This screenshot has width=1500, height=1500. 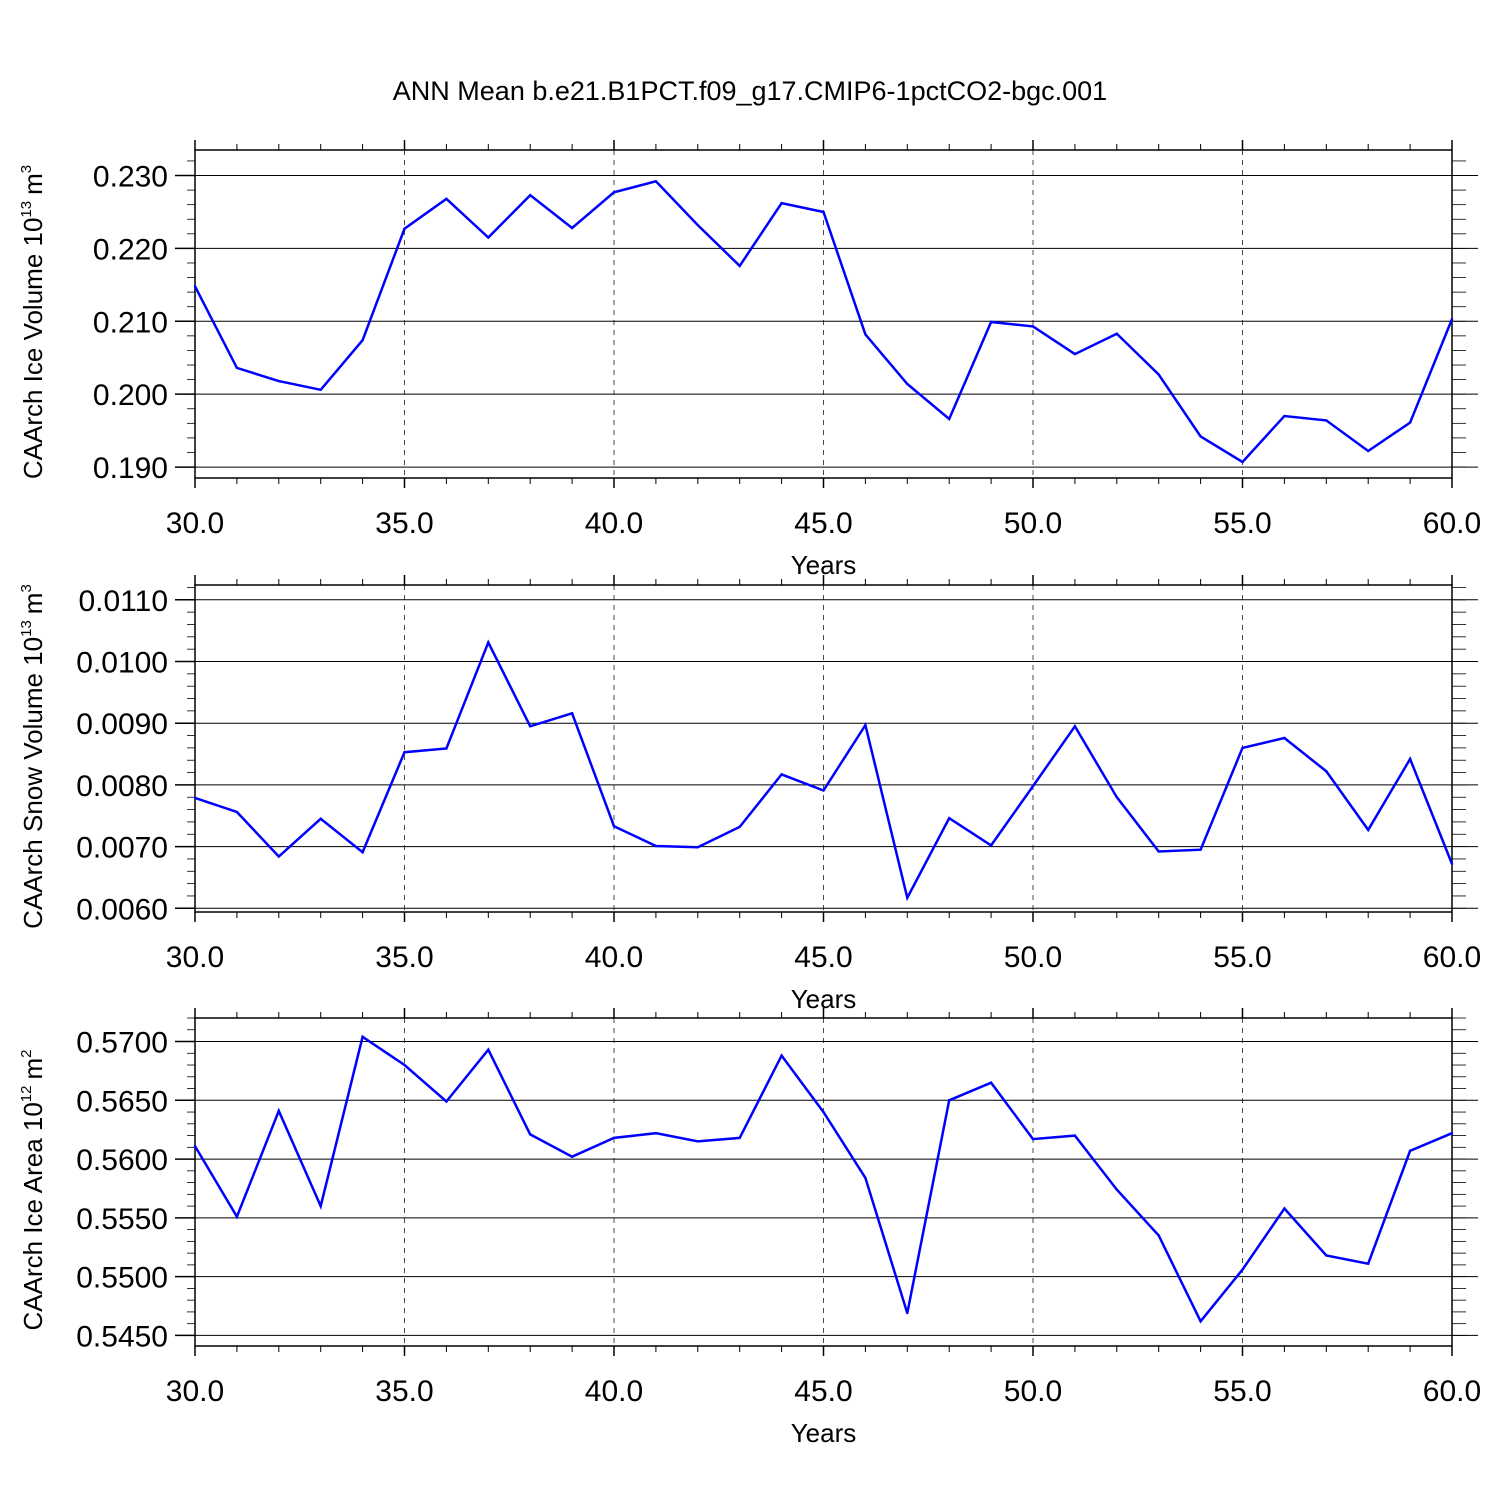 What do you see at coordinates (26, 209) in the screenshot?
I see `y-axis-label-exponent: 13` at bounding box center [26, 209].